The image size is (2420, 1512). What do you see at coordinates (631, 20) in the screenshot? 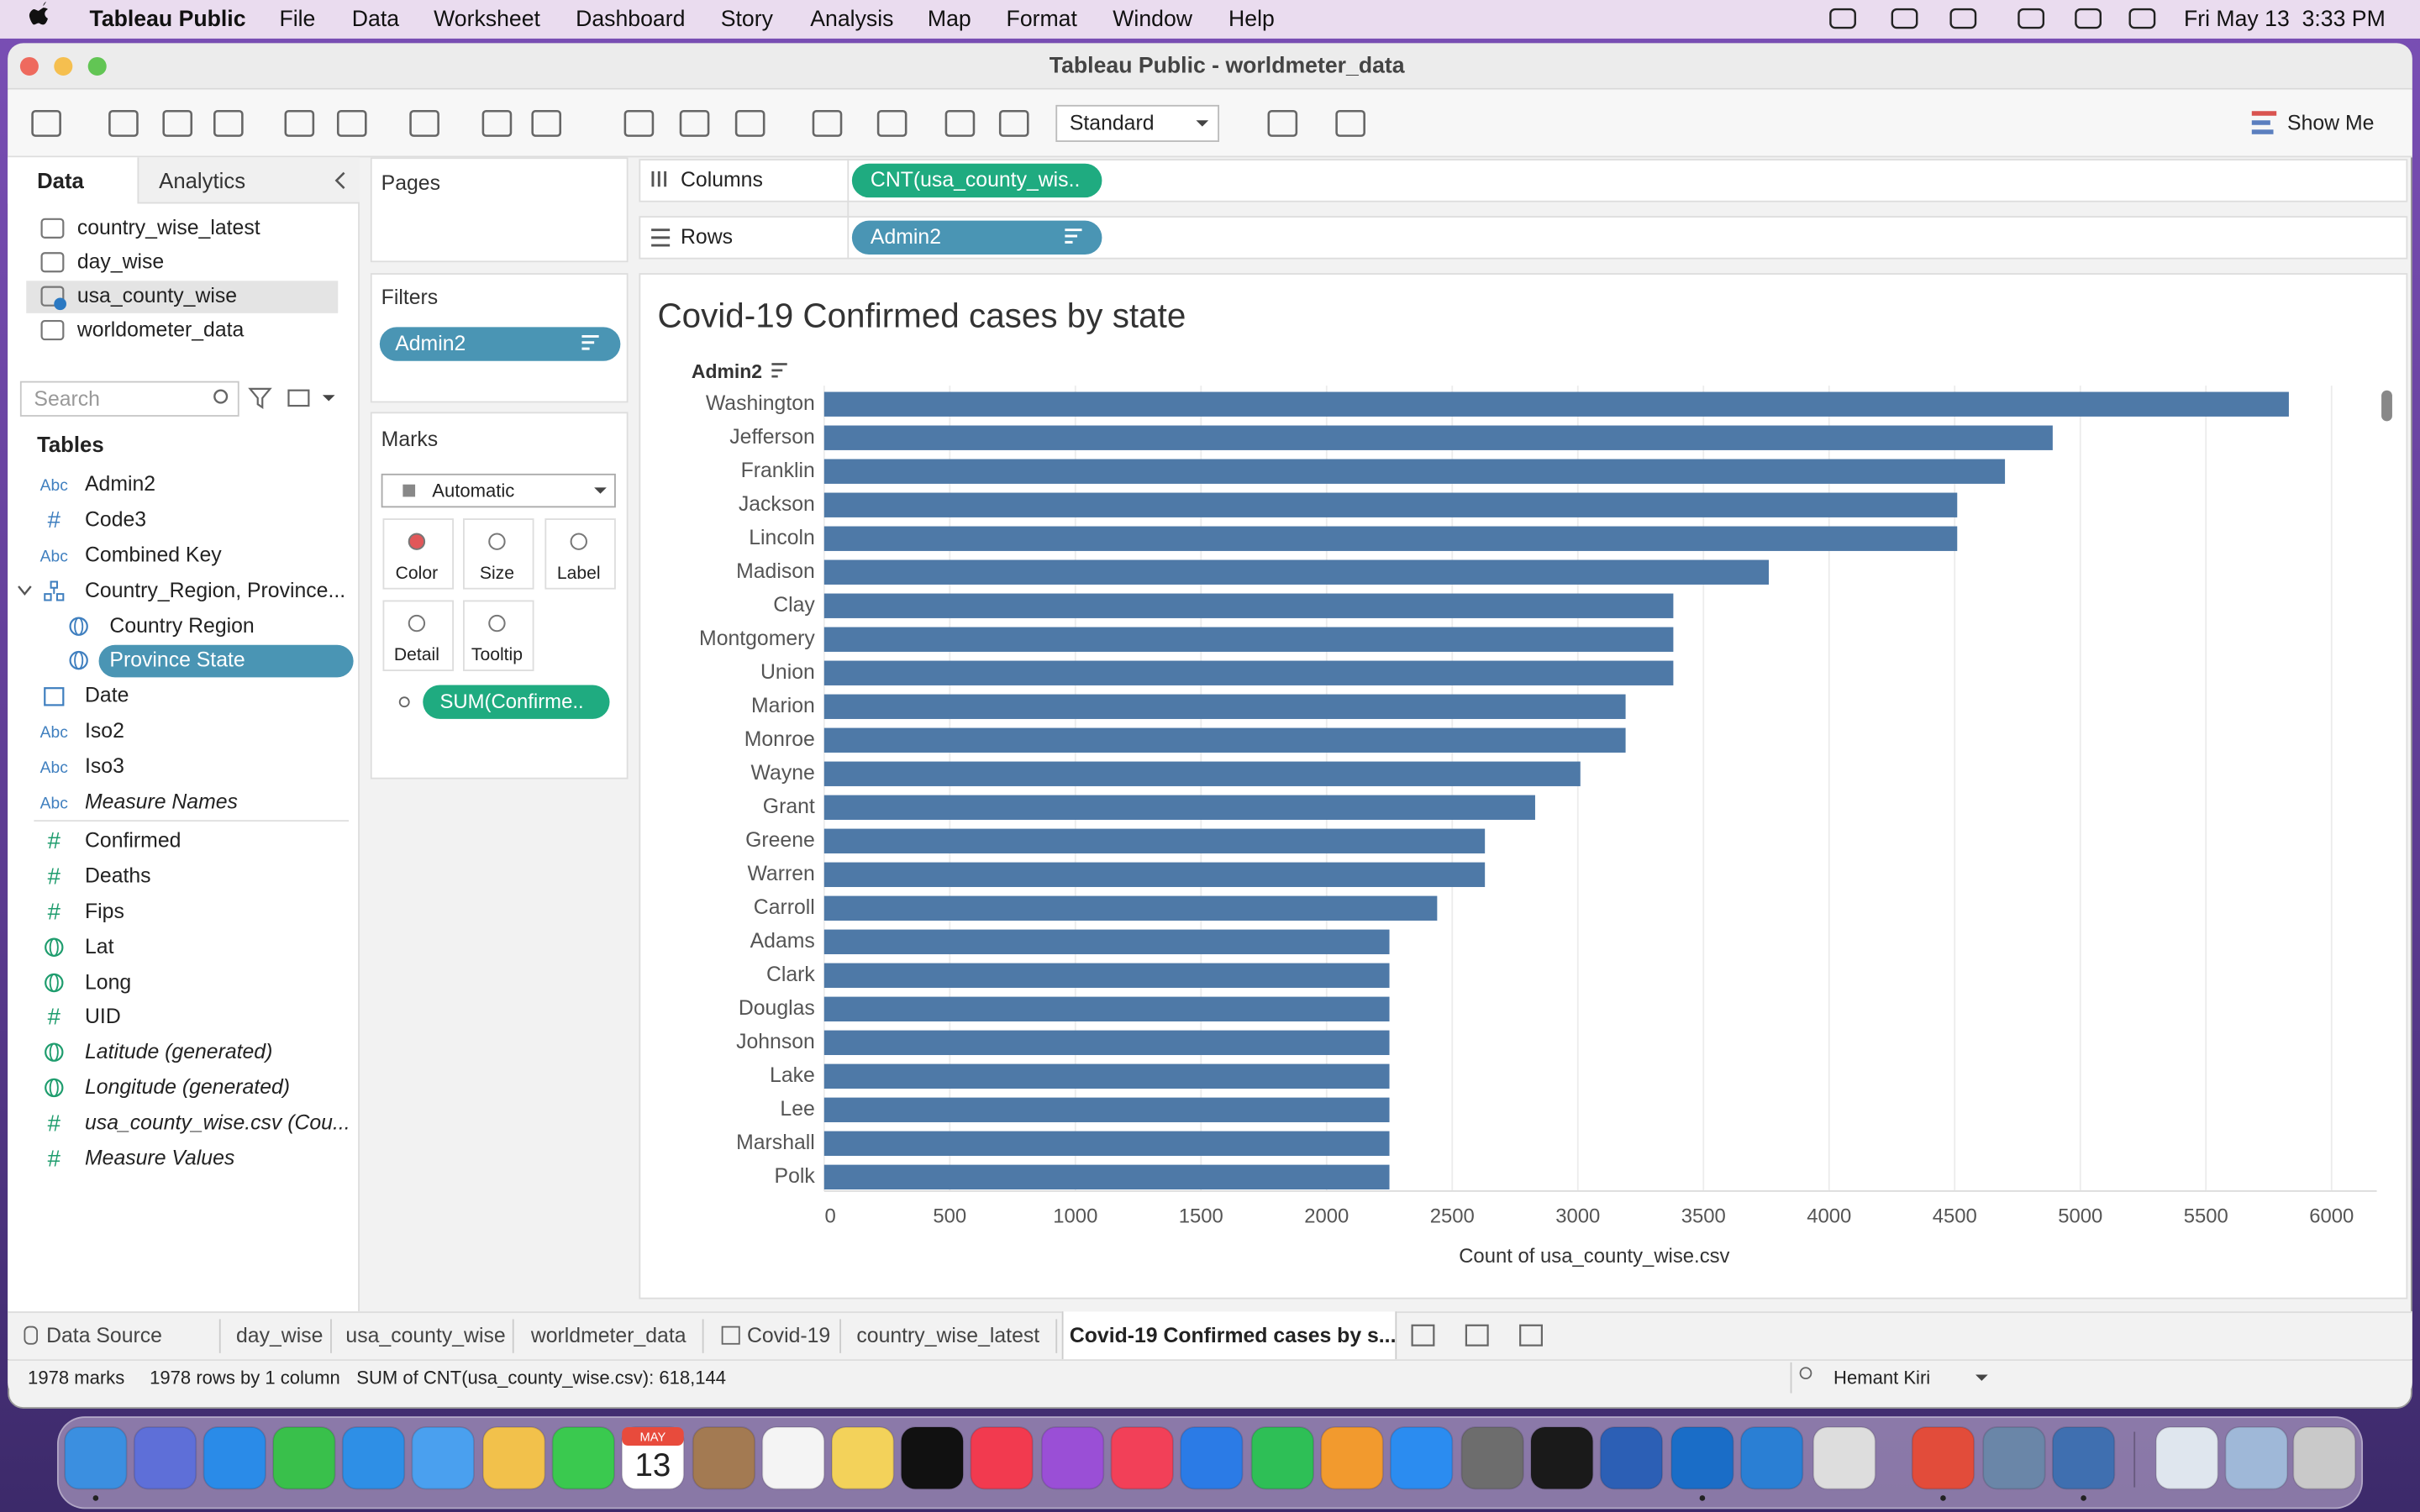
I see `menu-item: Dashboard` at bounding box center [631, 20].